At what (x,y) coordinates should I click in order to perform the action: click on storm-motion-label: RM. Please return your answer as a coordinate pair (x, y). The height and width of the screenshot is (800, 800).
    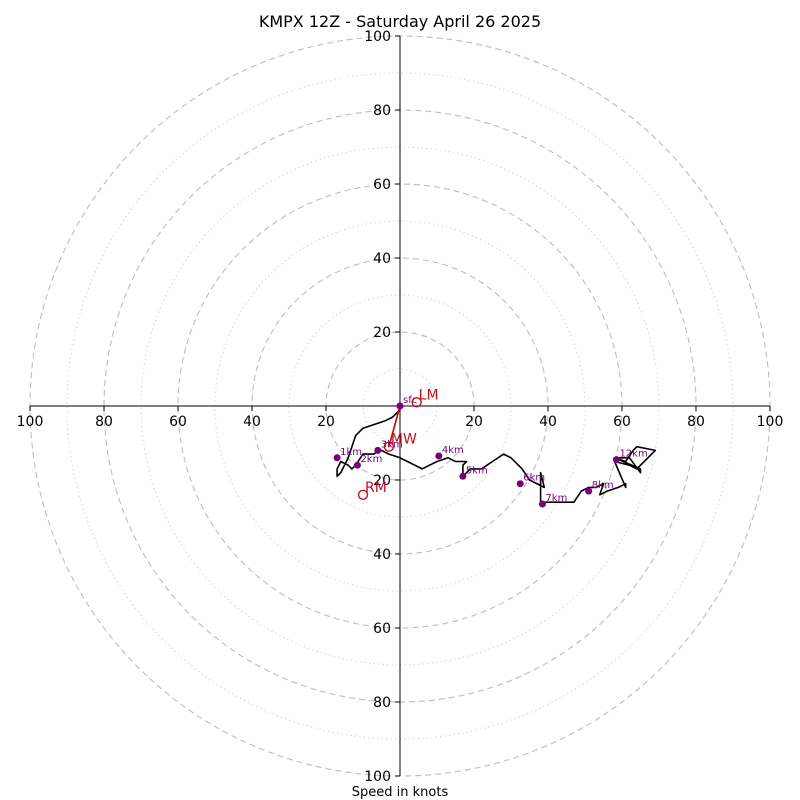
    Looking at the image, I should click on (376, 488).